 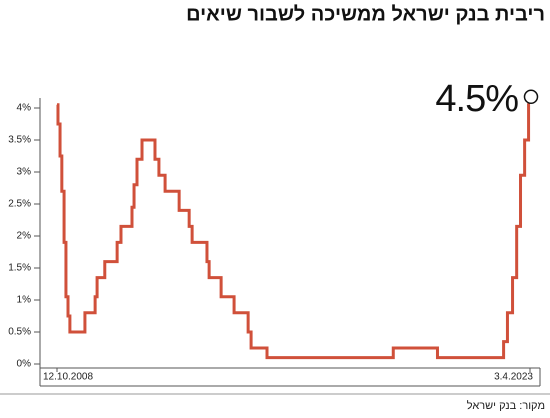 I want to click on annotation: 4.5%, so click(x=476, y=99).